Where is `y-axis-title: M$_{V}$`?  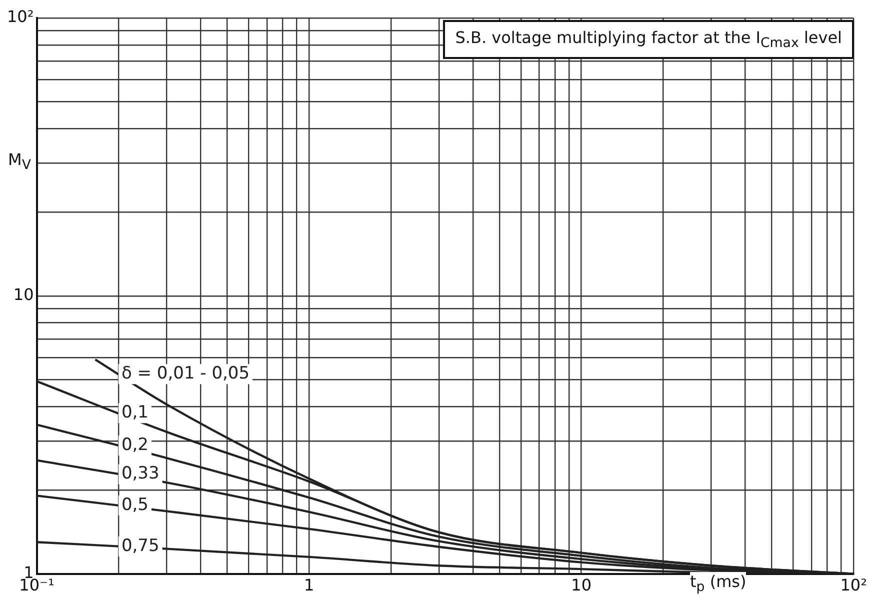
y-axis-title: M$_{V}$ is located at coordinates (19, 162).